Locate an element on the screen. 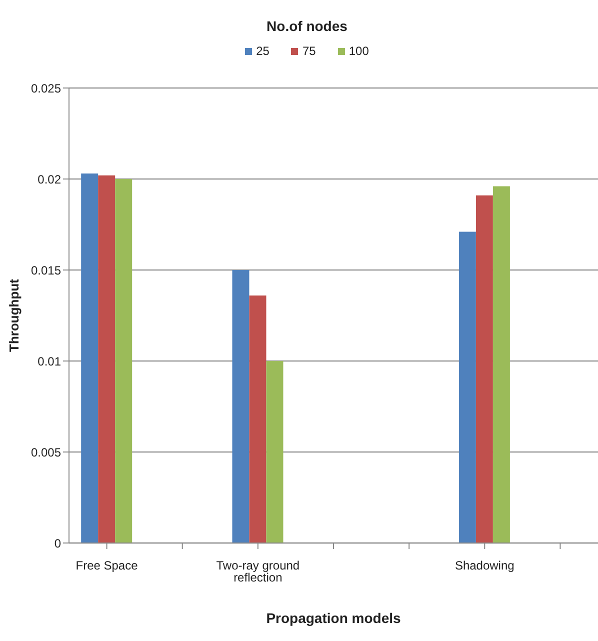  y-tick-label: 0.015 is located at coordinates (46, 270).